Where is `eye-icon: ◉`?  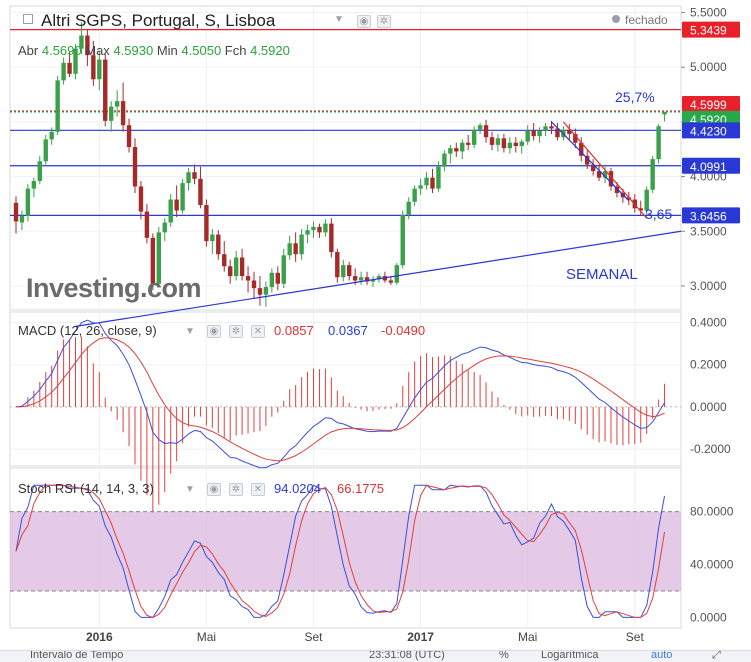 eye-icon: ◉ is located at coordinates (364, 21).